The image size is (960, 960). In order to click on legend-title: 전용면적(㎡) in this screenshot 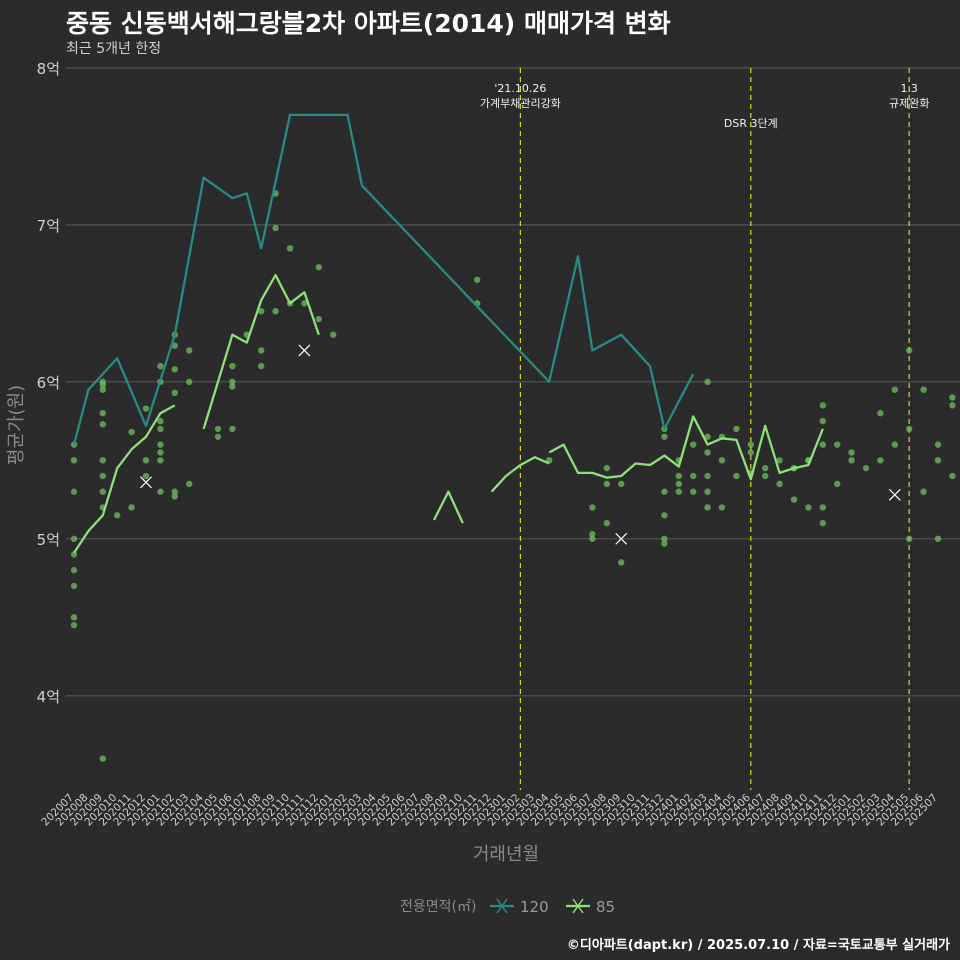, I will do `click(438, 907)`.